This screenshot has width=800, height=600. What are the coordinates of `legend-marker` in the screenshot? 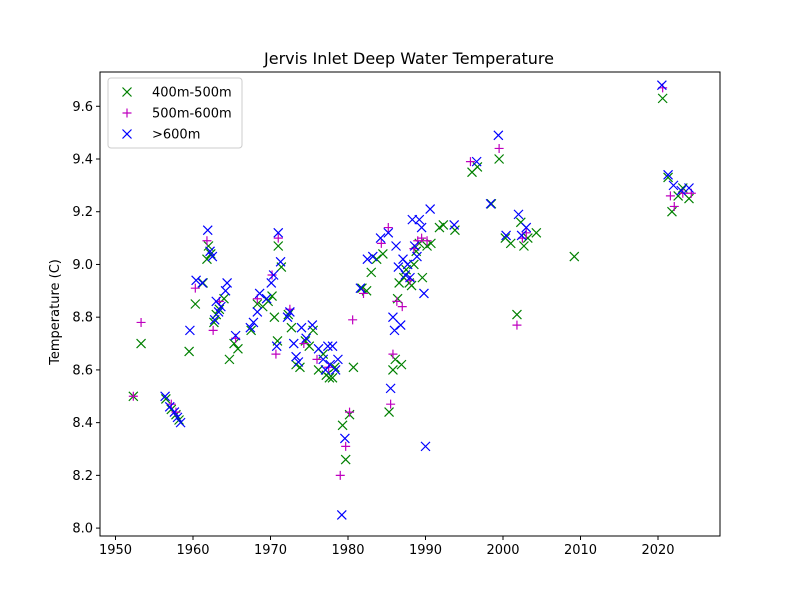 It's located at (127, 113).